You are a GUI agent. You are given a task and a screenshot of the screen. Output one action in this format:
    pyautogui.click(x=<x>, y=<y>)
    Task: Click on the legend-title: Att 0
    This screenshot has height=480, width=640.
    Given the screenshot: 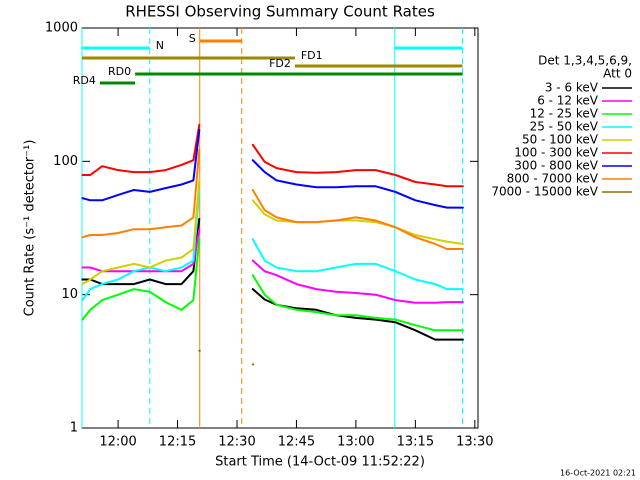 What is the action you would take?
    pyautogui.click(x=617, y=74)
    